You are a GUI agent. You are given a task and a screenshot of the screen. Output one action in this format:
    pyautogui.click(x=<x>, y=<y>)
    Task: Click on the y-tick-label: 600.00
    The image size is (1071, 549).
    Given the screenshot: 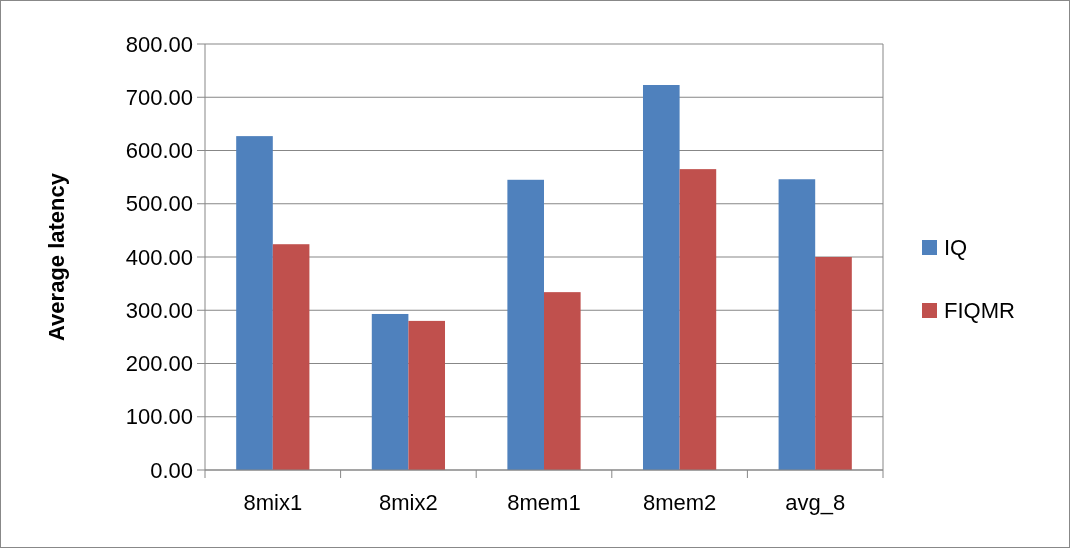 What is the action you would take?
    pyautogui.click(x=159, y=151)
    